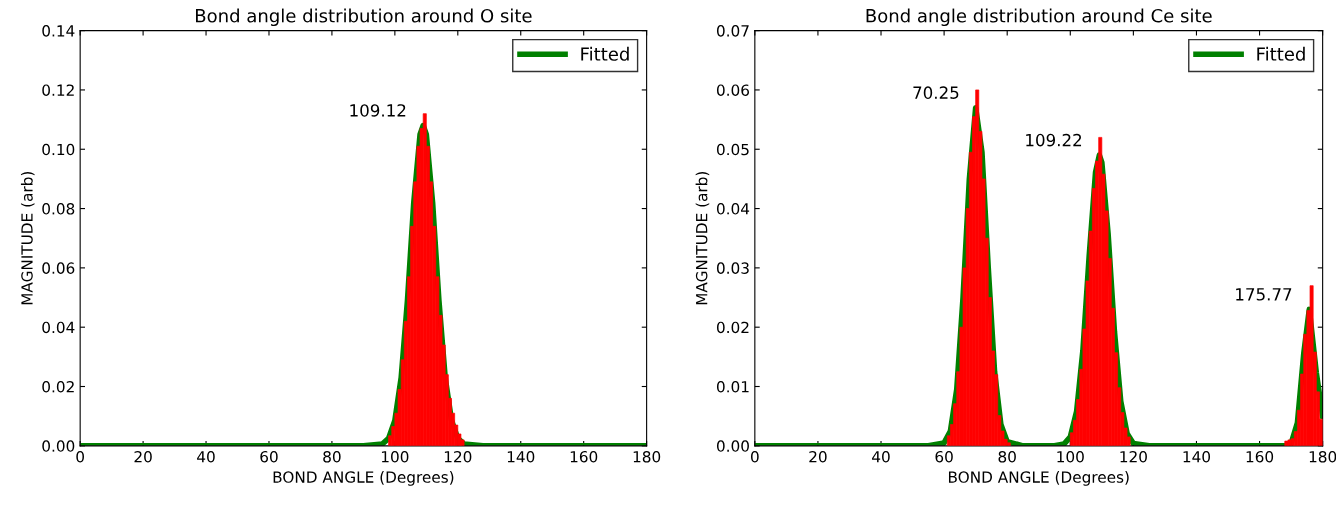 The width and height of the screenshot is (1336, 519). What do you see at coordinates (58, 31) in the screenshot?
I see `y-tick-label: 0.14` at bounding box center [58, 31].